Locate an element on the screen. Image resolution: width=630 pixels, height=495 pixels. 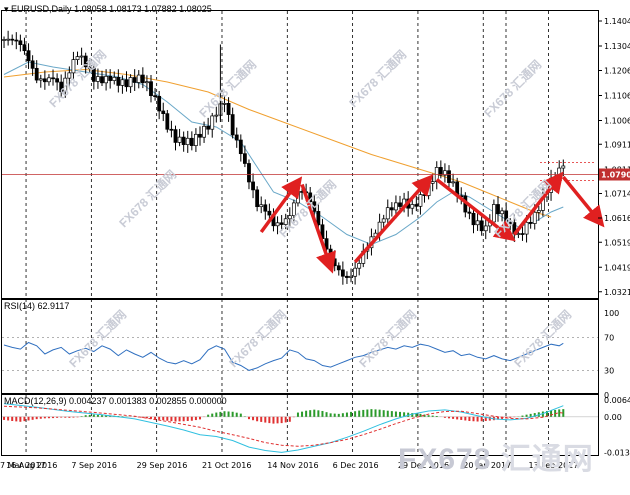
macd-panel is located at coordinates (300, 425).